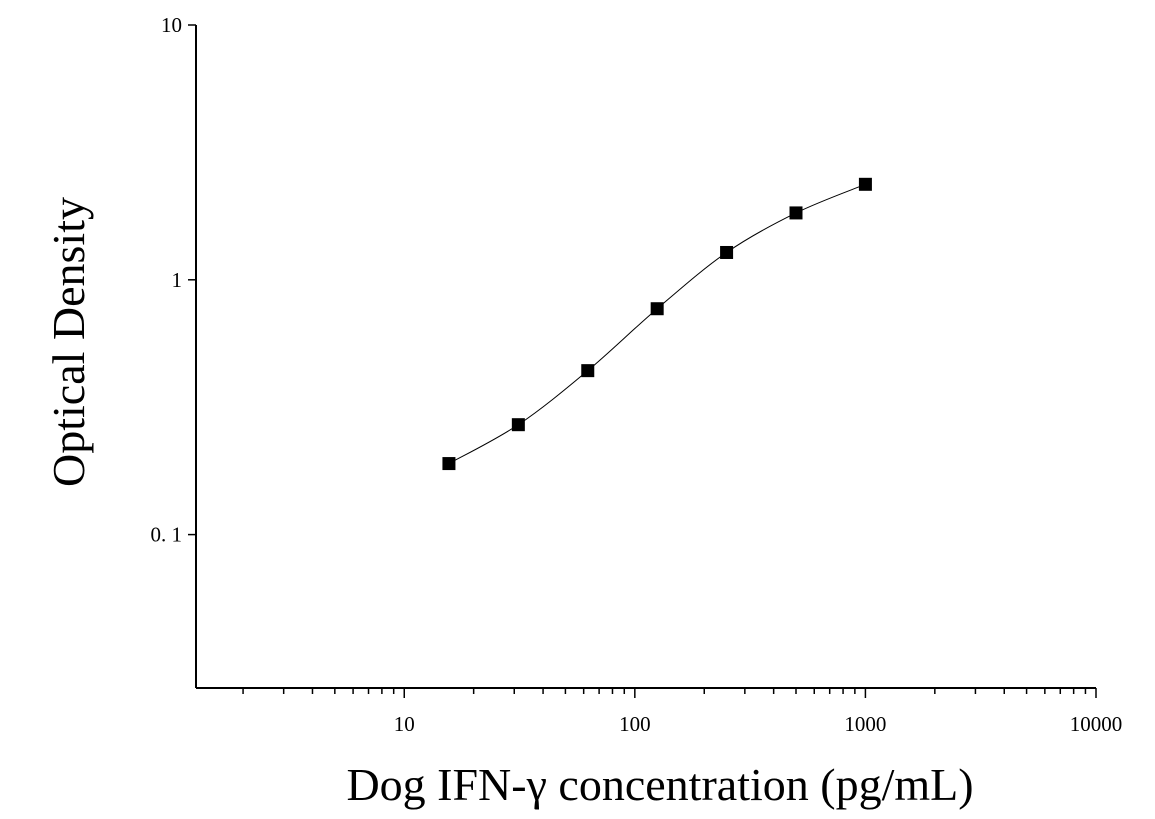 The image size is (1155, 819). I want to click on x-tick-label: 1000, so click(865, 724).